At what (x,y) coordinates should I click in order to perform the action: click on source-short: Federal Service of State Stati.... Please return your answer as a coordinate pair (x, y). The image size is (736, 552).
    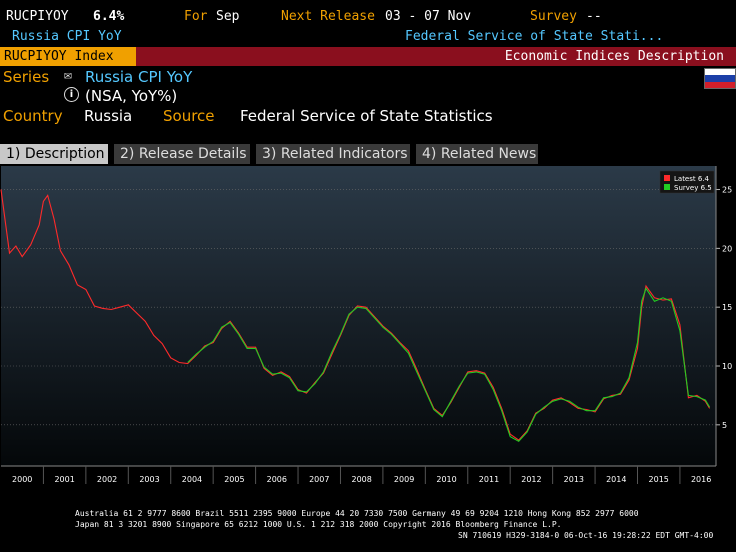
    Looking at the image, I should click on (534, 36).